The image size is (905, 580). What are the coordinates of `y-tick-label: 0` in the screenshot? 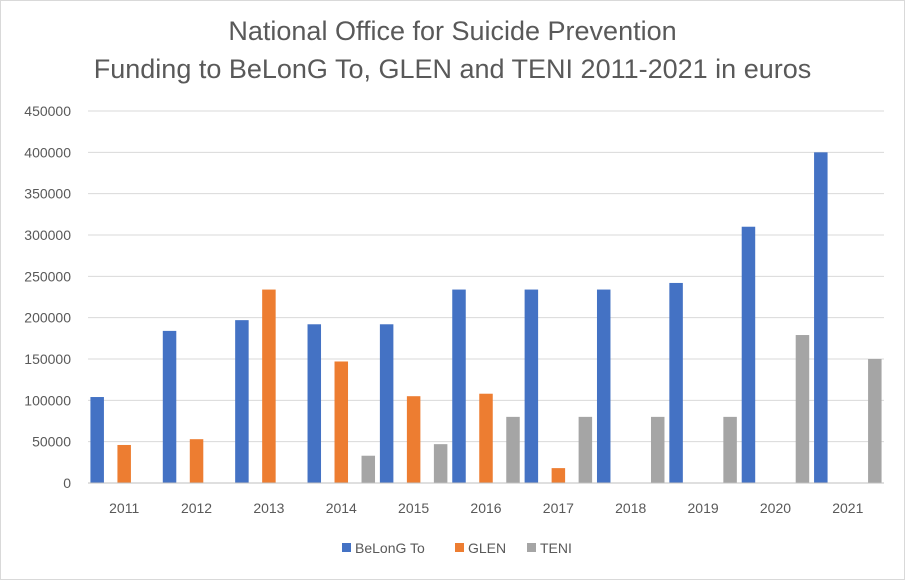 It's located at (67, 483).